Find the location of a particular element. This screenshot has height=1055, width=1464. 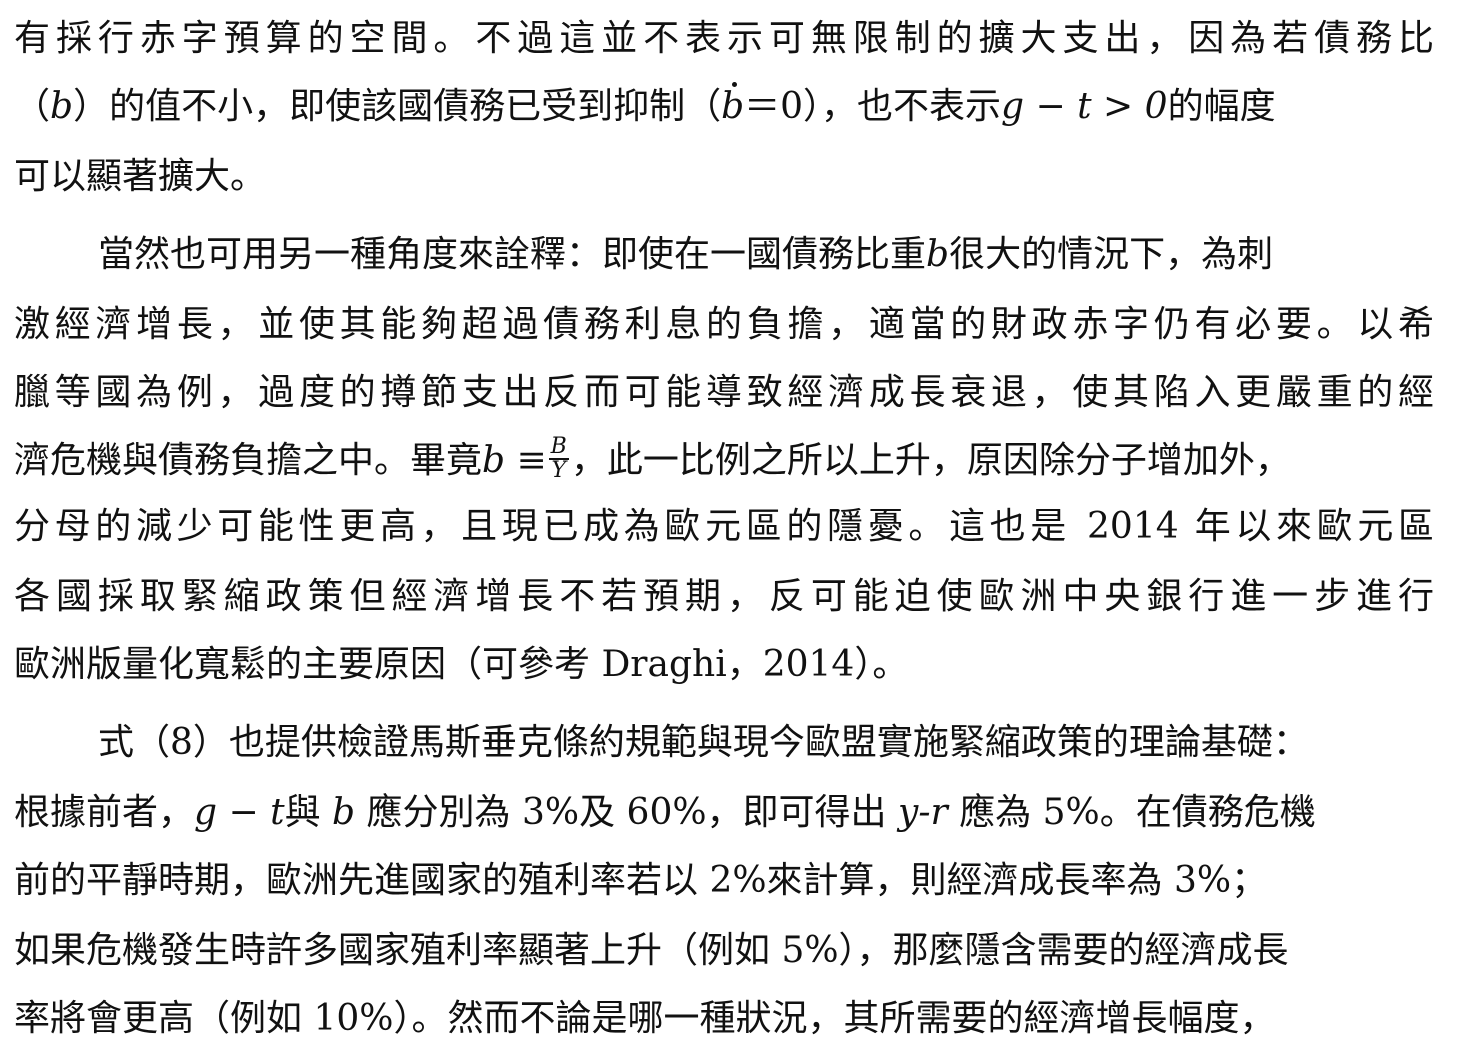

text-segment: ＝0 is located at coordinates (774, 106).